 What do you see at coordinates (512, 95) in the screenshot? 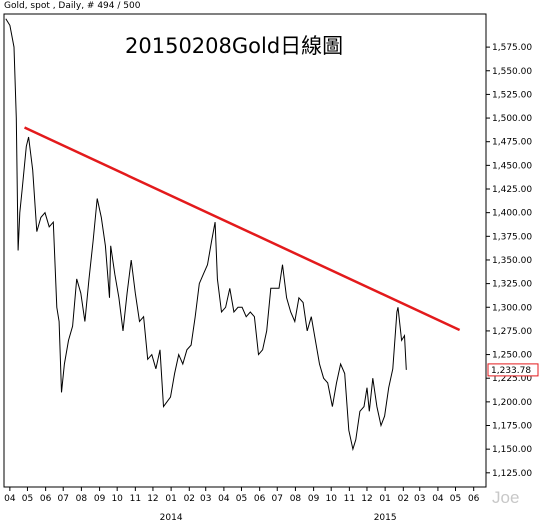
I see `y-tick-label: 1,525.00` at bounding box center [512, 95].